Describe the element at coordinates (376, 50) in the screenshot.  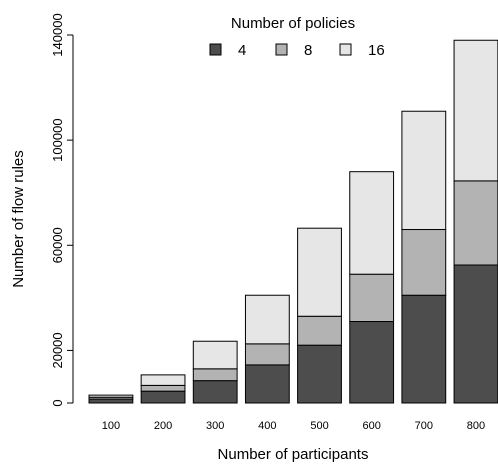
I see `legend-label-16: 16` at that location.